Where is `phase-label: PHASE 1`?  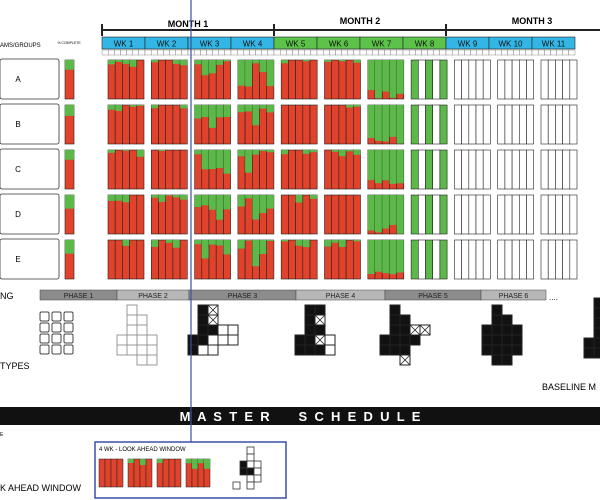
phase-label: PHASE 1 is located at coordinates (79, 296).